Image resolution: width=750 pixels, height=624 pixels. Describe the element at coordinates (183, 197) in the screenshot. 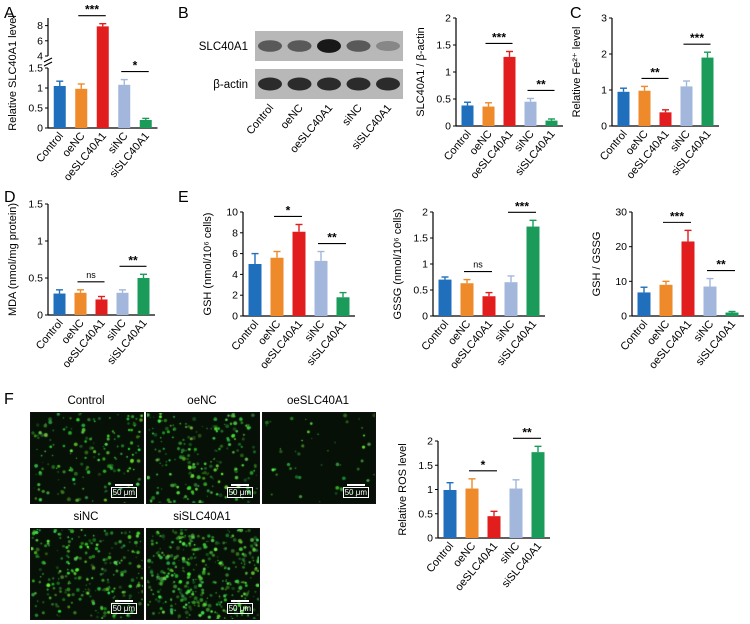

I see `panel-letter-E: E` at that location.